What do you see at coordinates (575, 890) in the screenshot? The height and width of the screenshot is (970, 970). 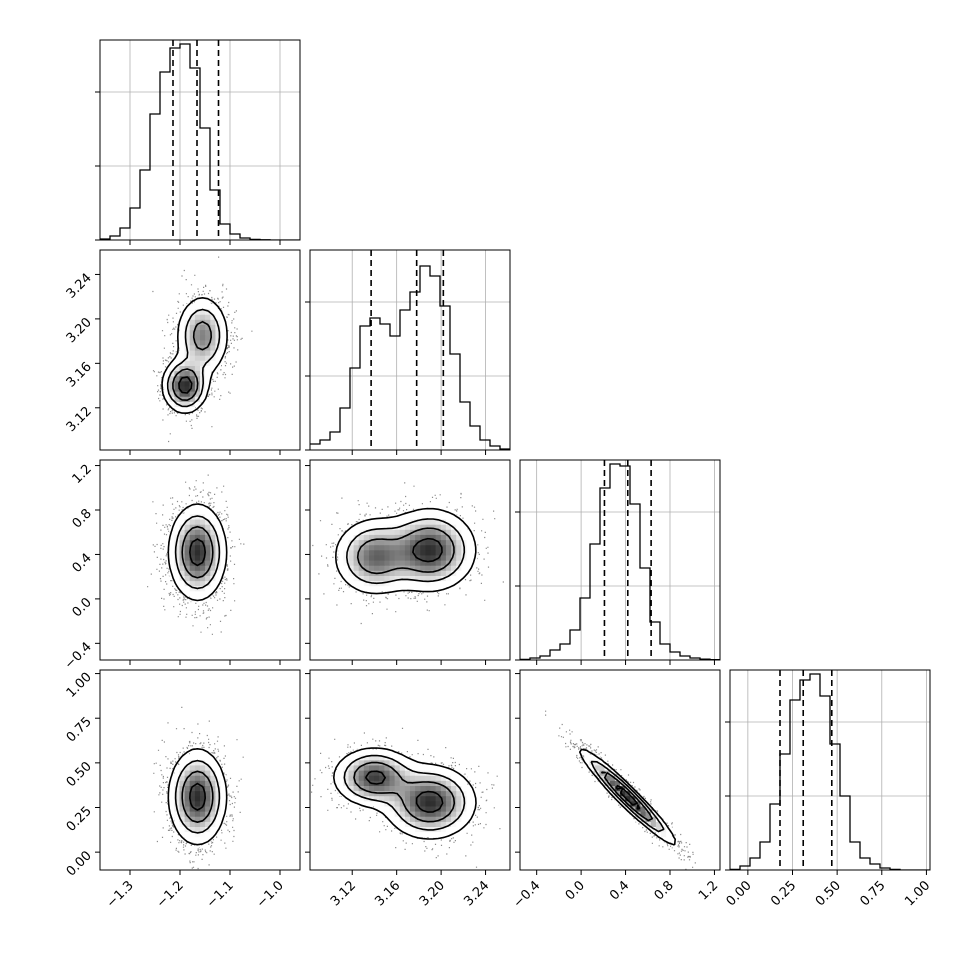 I see `x-tick-label: 0.0` at bounding box center [575, 890].